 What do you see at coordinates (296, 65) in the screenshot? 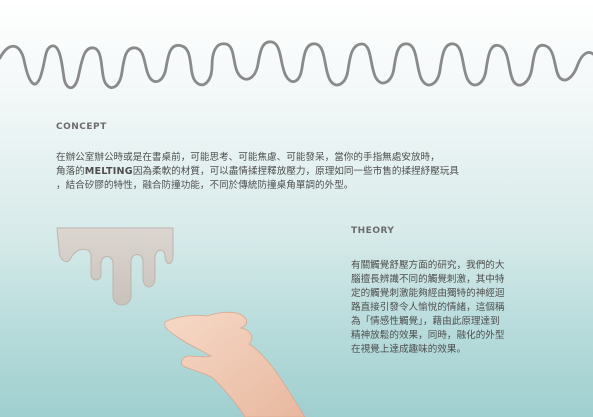
I see `squiggle-line-icon` at bounding box center [296, 65].